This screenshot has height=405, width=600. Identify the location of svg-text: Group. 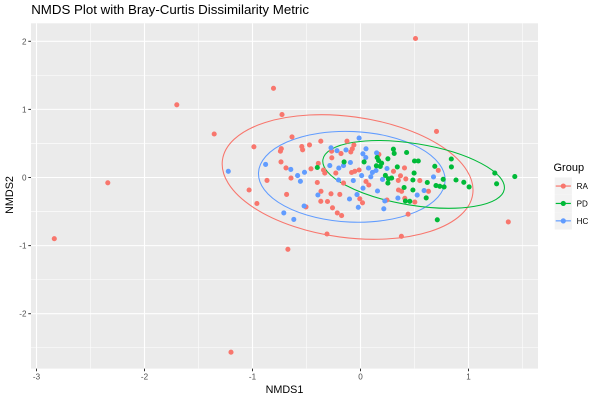
(569, 168).